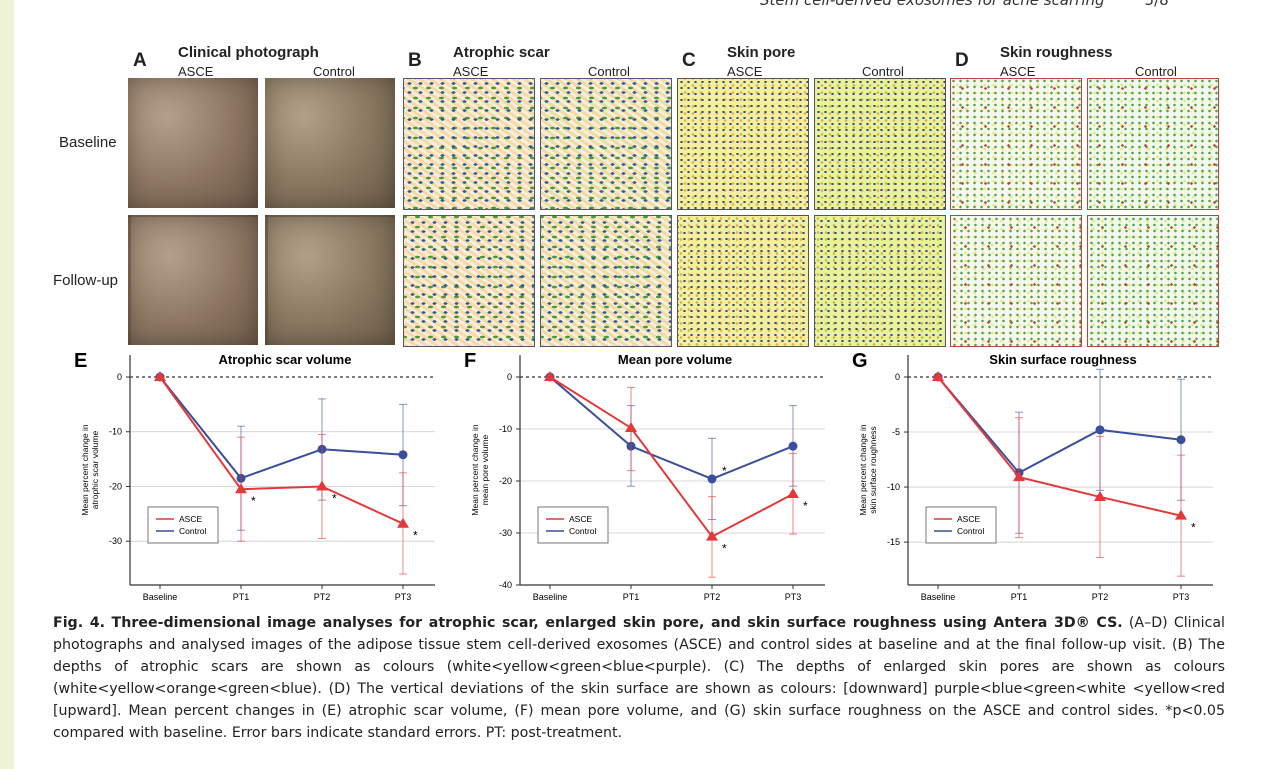 Image resolution: width=1284 pixels, height=769 pixels. What do you see at coordinates (1016, 144) in the screenshot?
I see `skin-roughness-map-baseline-asce` at bounding box center [1016, 144].